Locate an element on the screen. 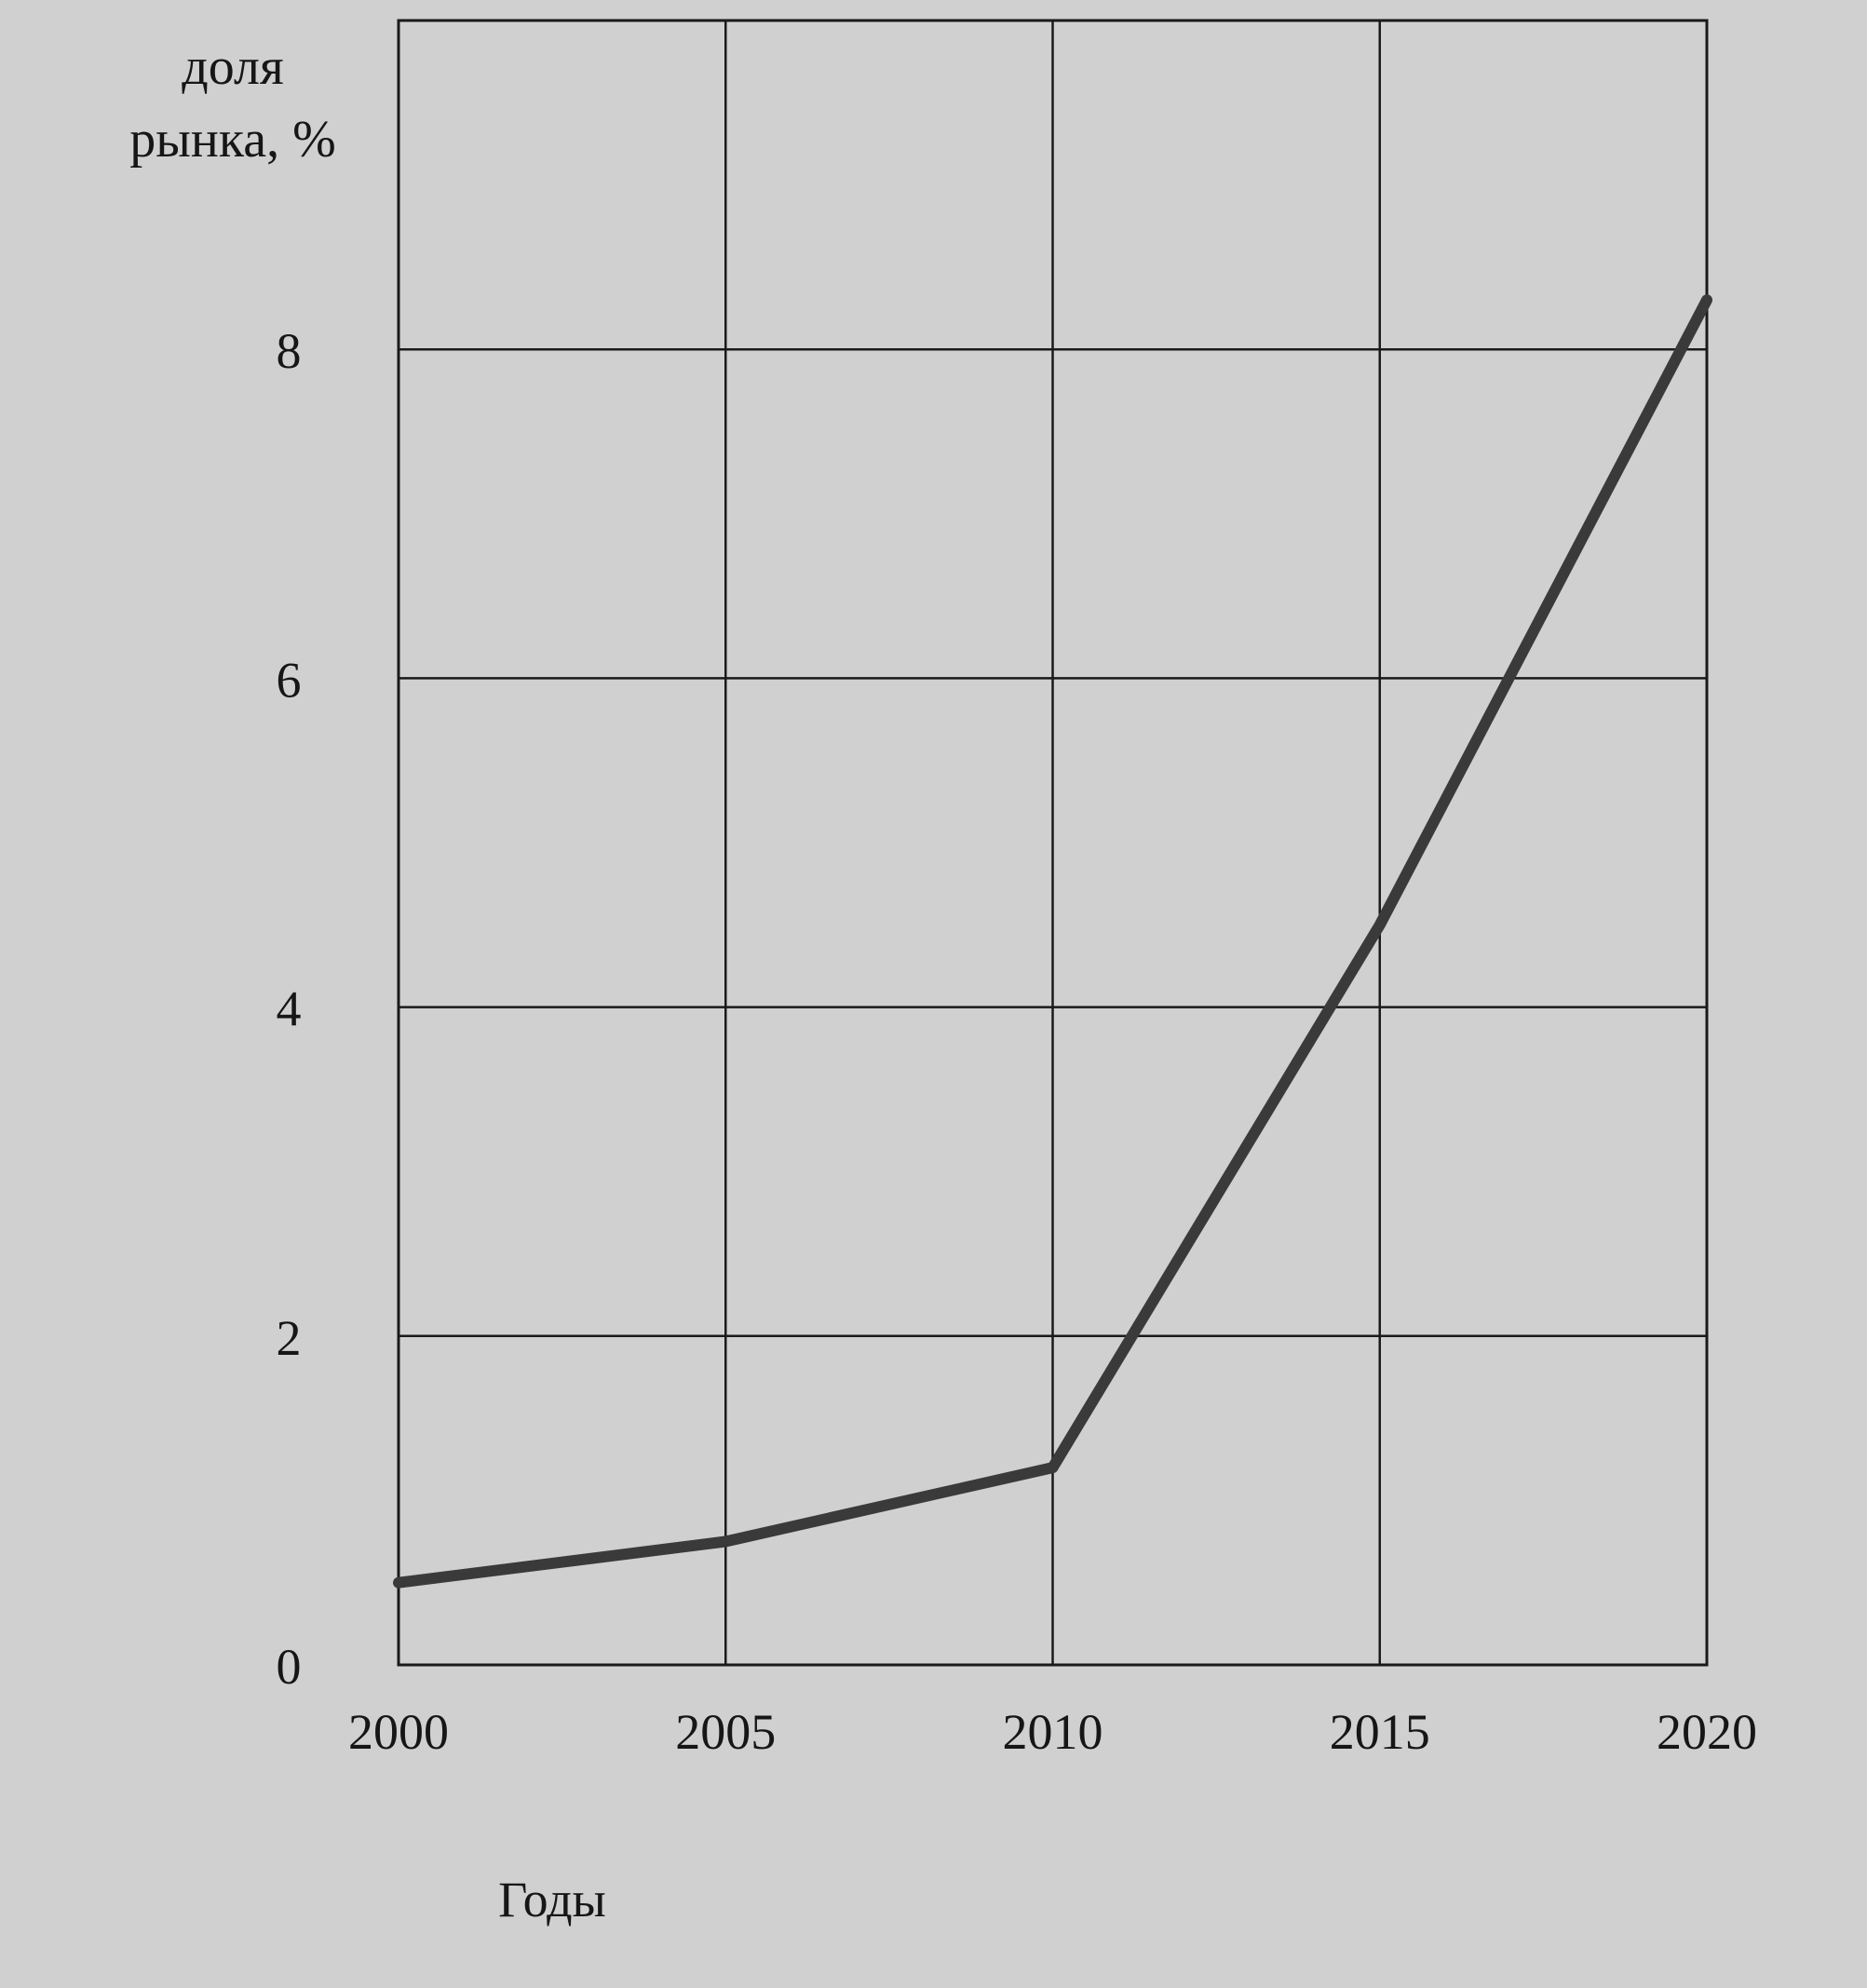 This screenshot has width=1867, height=1988. y-tick-label: 8 is located at coordinates (289, 351).